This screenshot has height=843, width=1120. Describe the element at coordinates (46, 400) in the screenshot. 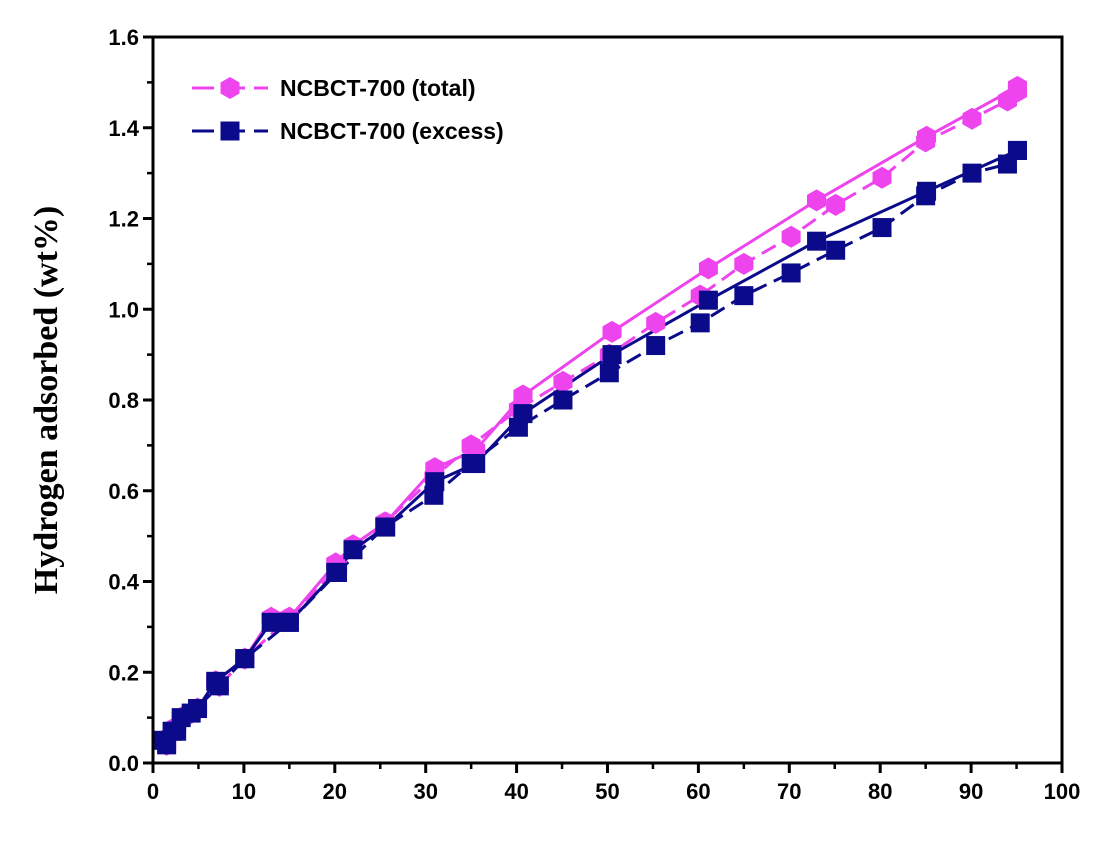

I see `y-axis-title: Hydrogen adsorbed (wt%)` at that location.